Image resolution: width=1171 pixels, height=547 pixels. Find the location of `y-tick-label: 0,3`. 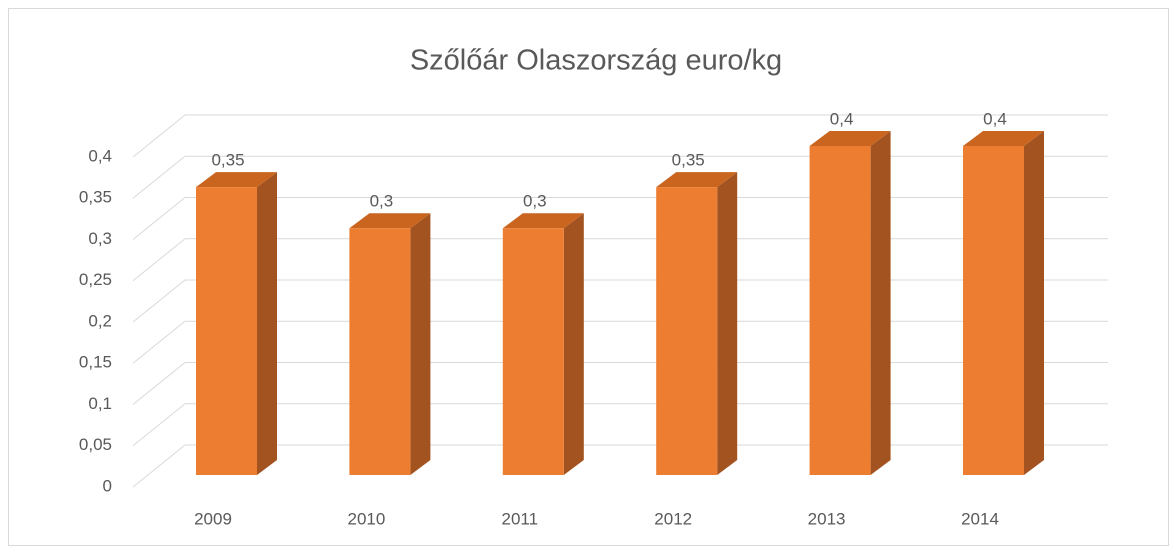

y-tick-label: 0,3 is located at coordinates (100, 238).